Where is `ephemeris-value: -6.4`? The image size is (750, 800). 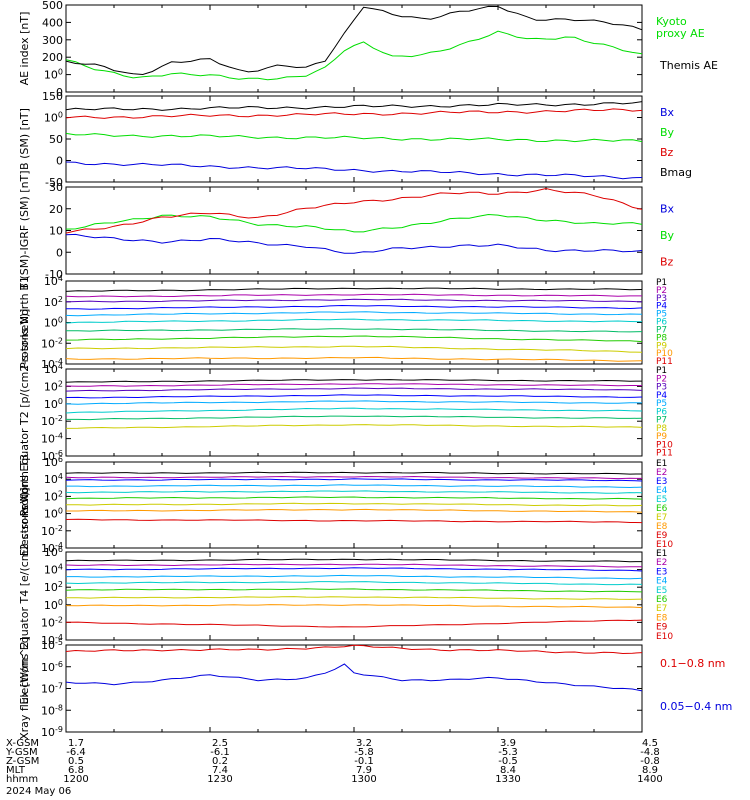
ephemeris-value: -6.4 is located at coordinates (76, 752).